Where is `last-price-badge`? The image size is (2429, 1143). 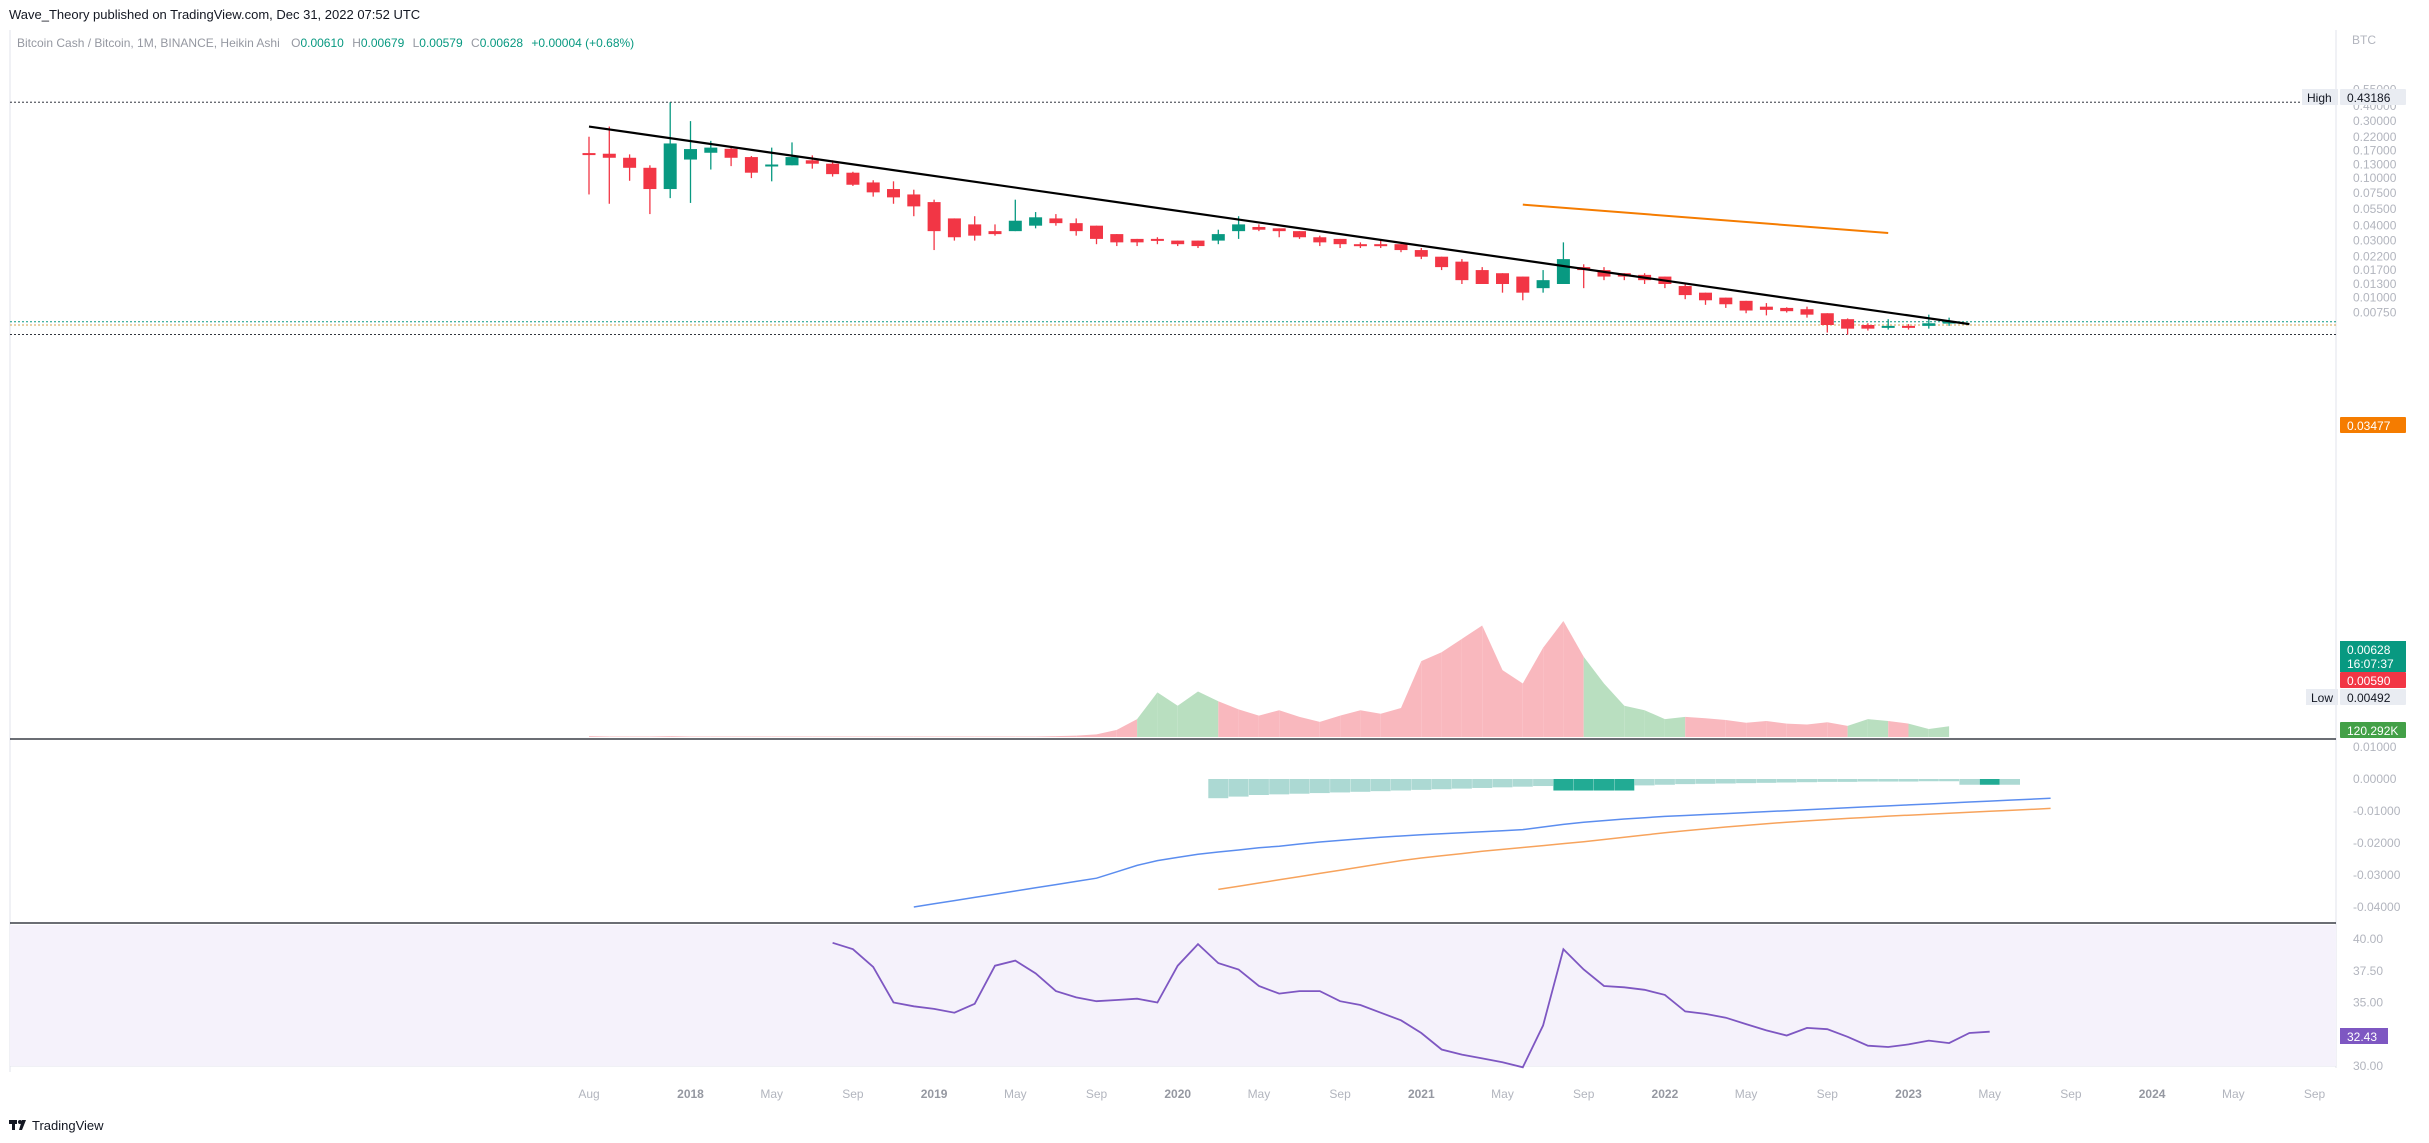
last-price-badge is located at coordinates (2373, 656).